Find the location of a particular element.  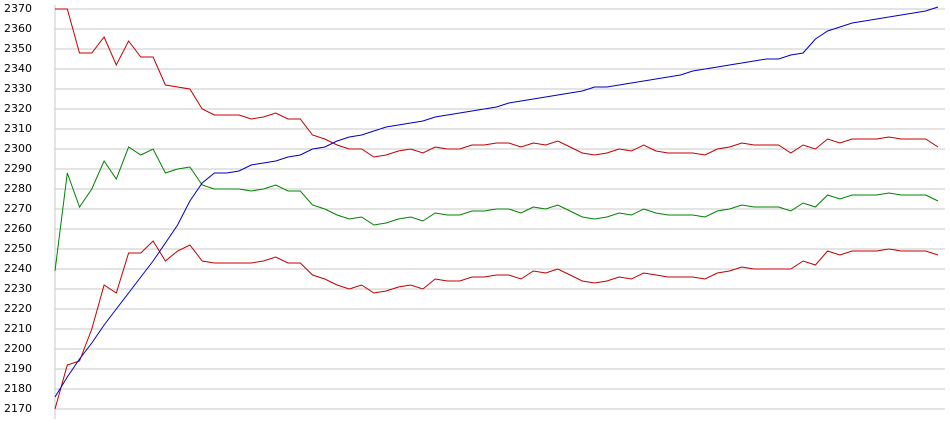

y-tick-label: 2280 is located at coordinates (18, 188).